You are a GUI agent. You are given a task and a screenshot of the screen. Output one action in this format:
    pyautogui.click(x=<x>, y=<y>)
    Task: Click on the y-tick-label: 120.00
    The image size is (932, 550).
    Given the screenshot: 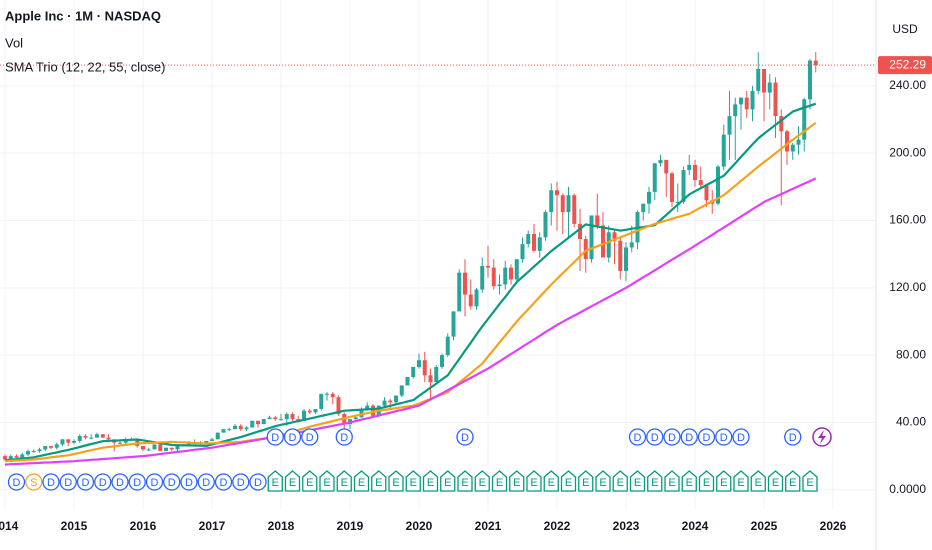 What is the action you would take?
    pyautogui.click(x=907, y=287)
    